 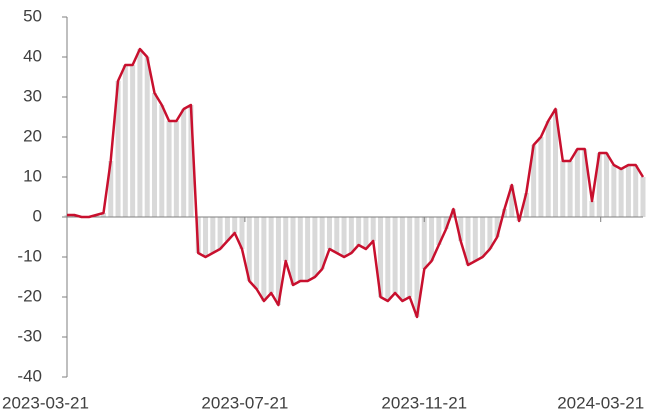 What do you see at coordinates (32, 175) in the screenshot?
I see `y-tick-label: 10` at bounding box center [32, 175].